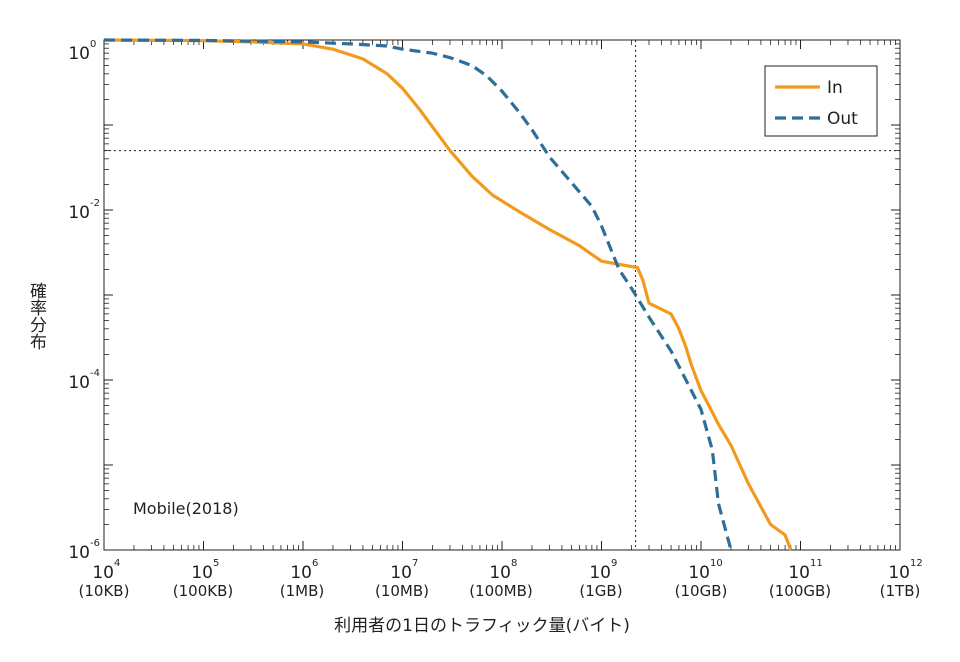  I want to click on y-tick-label-4: 10 -4, so click(84, 380).